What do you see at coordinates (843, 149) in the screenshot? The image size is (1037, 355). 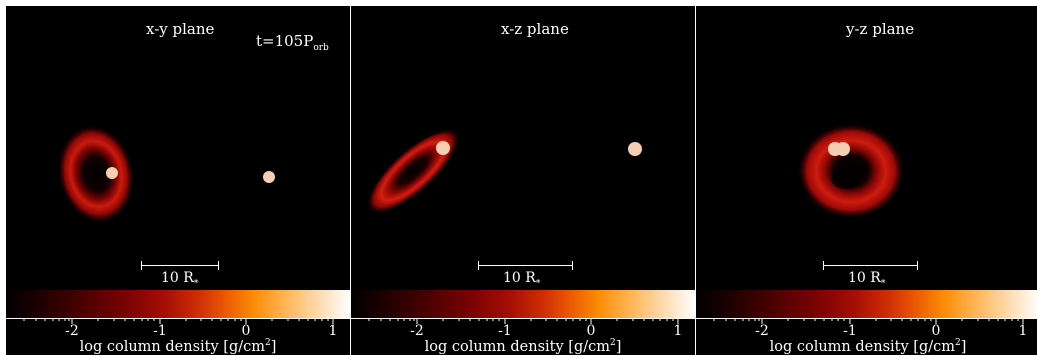 I see `yz-star-companion` at bounding box center [843, 149].